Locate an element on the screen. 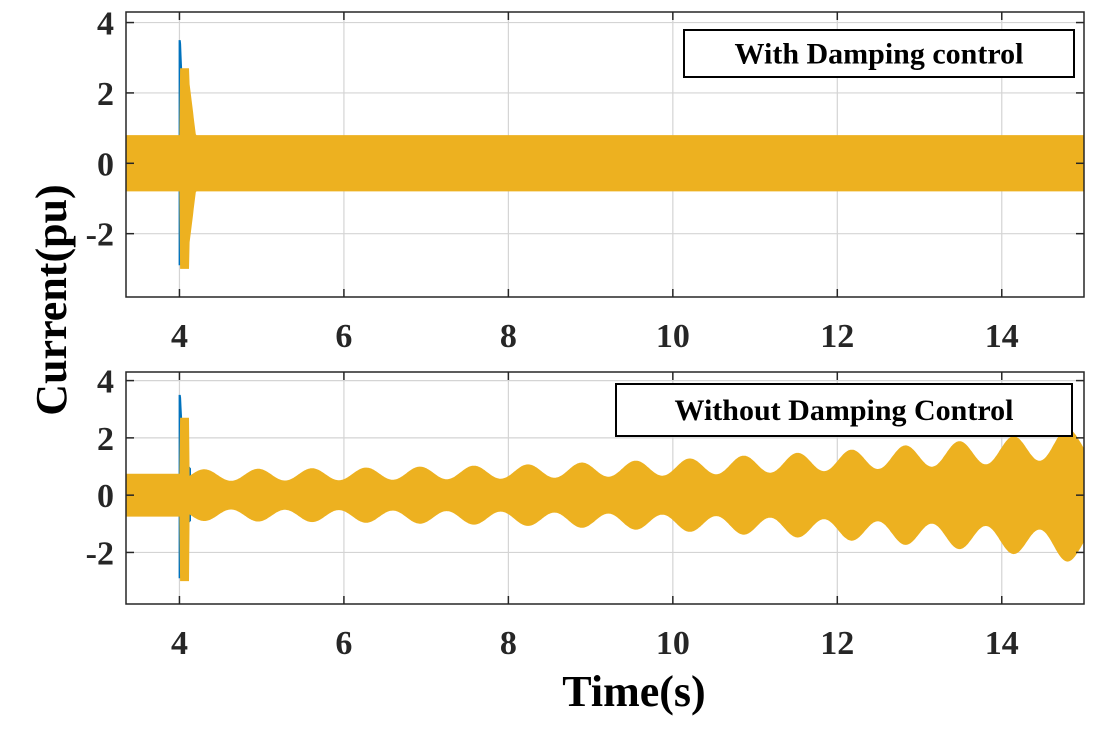  annotation-label: With Damping control is located at coordinates (879, 54).